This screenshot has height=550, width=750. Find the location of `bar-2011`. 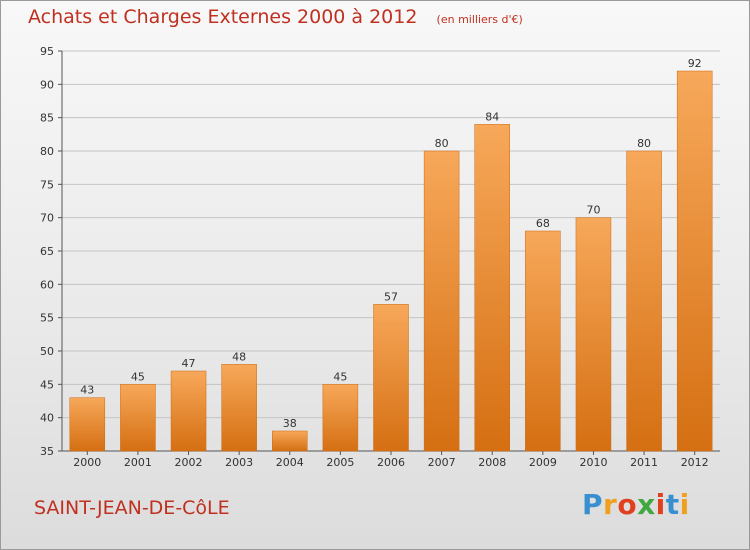

bar-2011 is located at coordinates (644, 301).